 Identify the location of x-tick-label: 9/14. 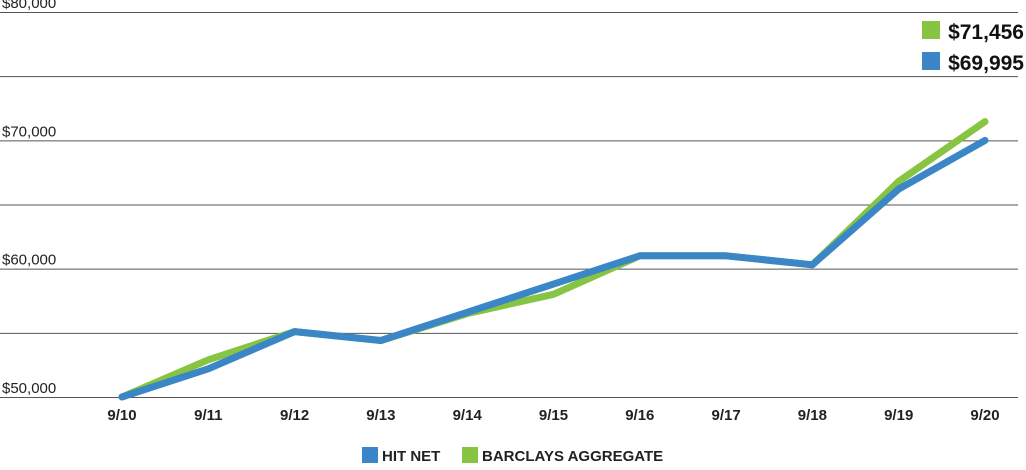
(468, 415).